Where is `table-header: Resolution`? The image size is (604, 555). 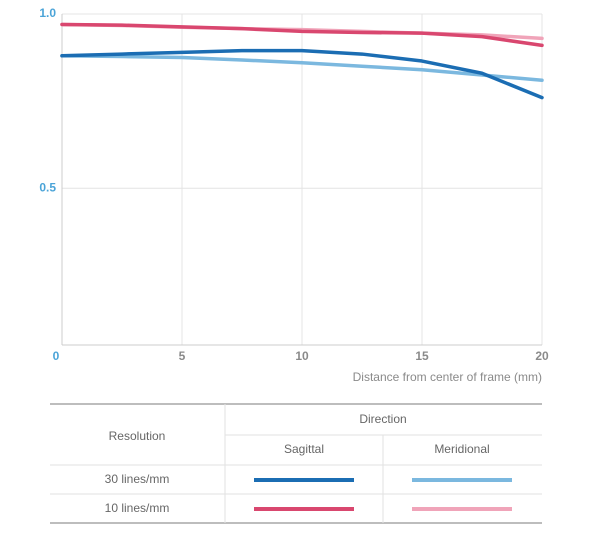
table-header: Resolution is located at coordinates (137, 436).